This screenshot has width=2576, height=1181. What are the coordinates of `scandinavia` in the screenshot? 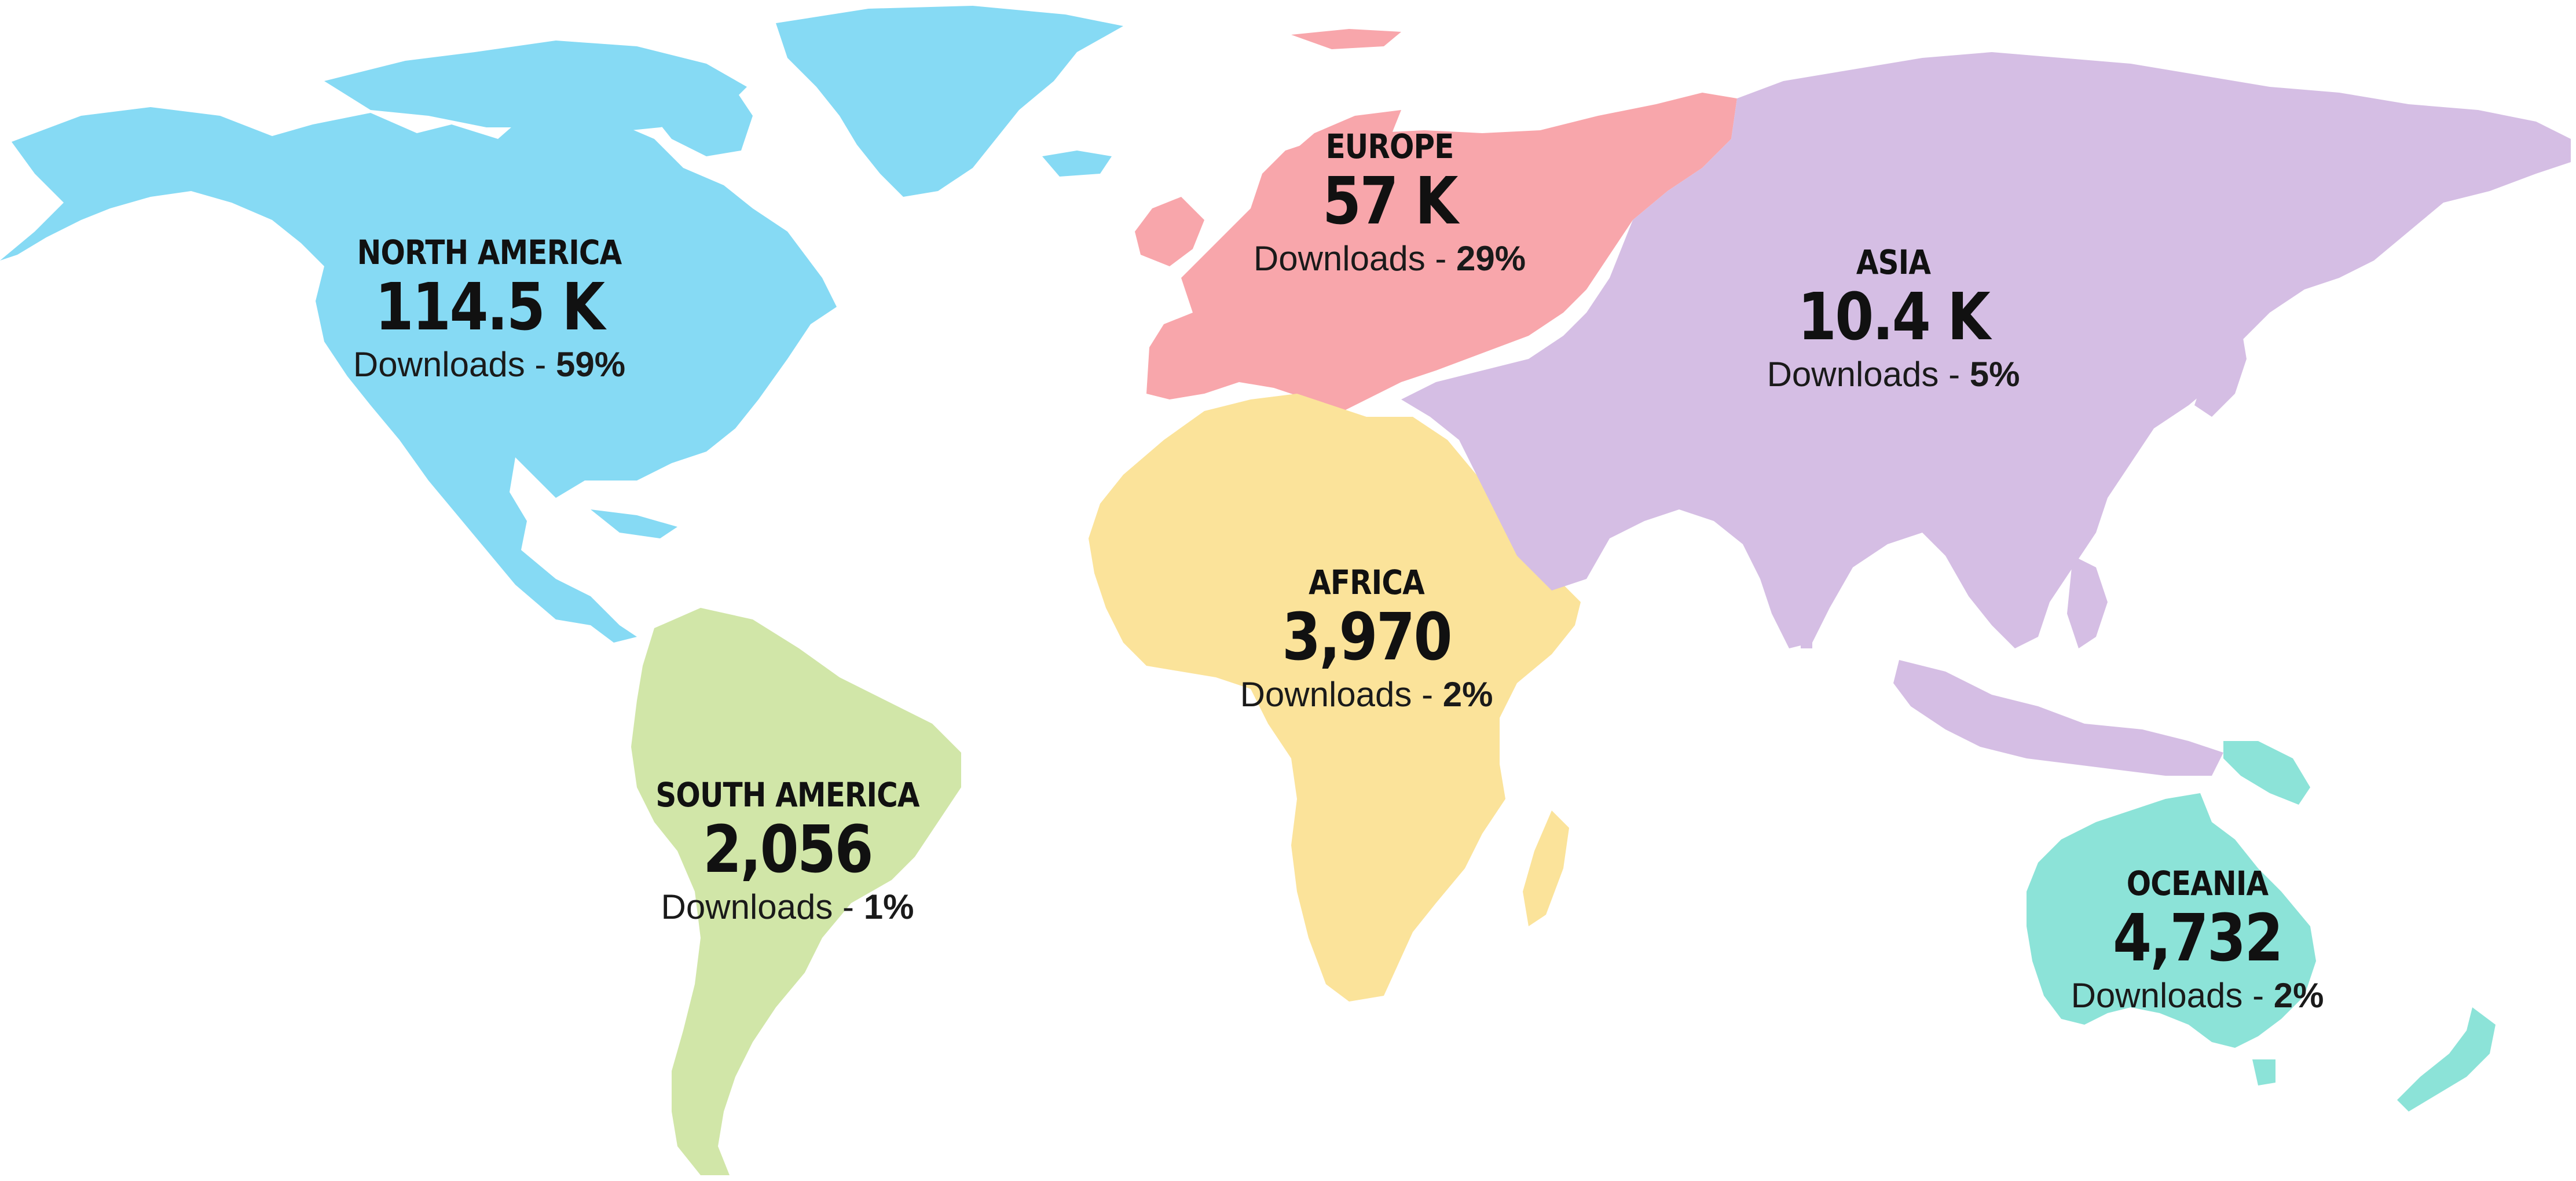 It's located at (1326, 171).